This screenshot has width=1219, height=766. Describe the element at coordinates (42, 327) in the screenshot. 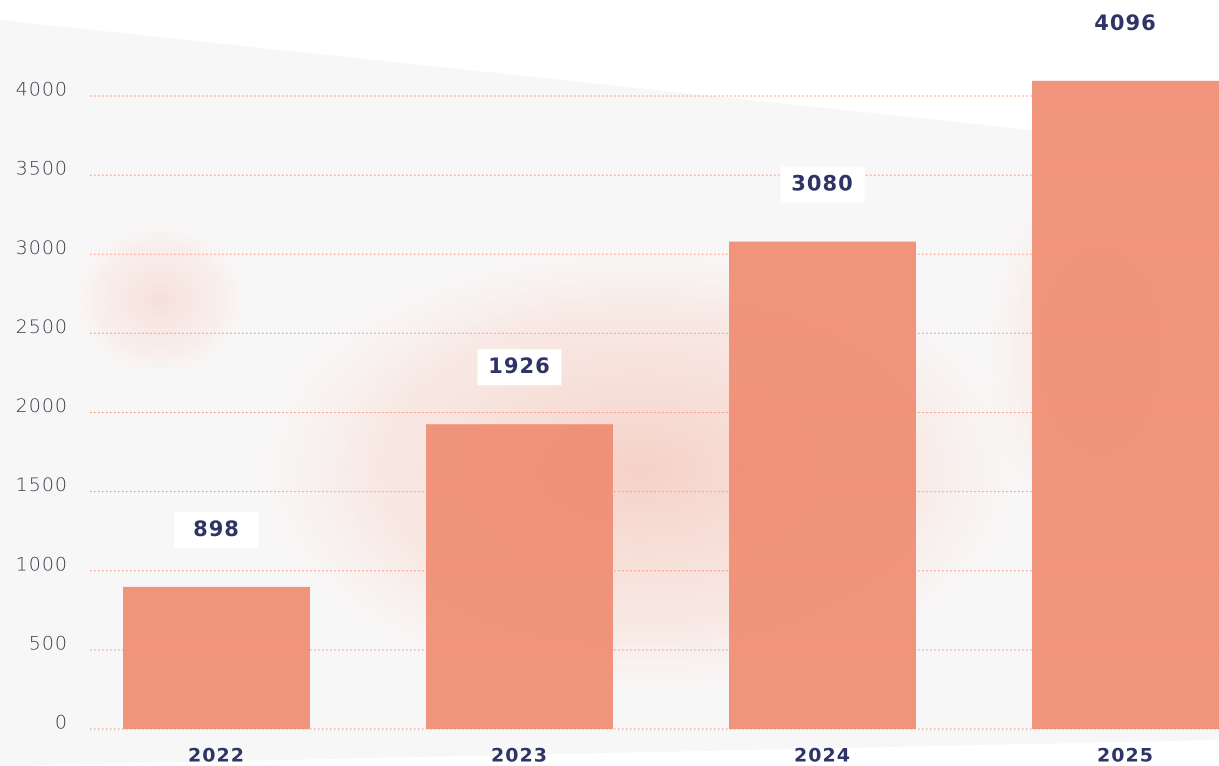

I see `y-tick-label: 2500` at that location.